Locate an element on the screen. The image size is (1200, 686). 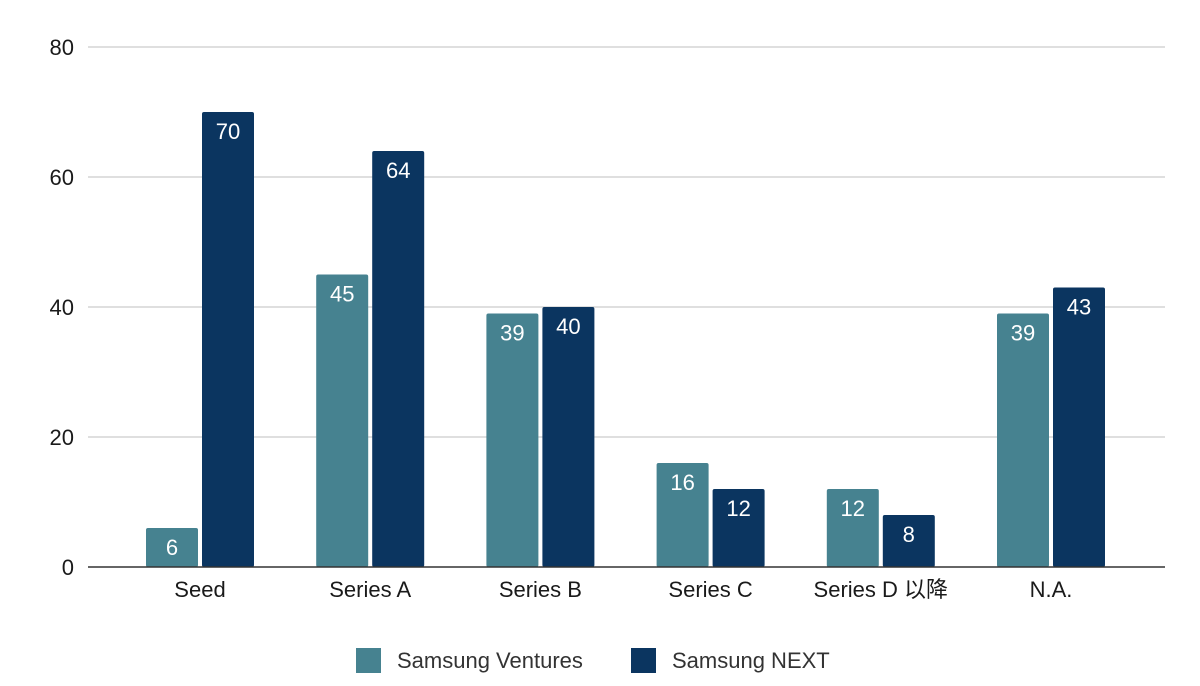
y-tick-label: 80 is located at coordinates (62, 47).